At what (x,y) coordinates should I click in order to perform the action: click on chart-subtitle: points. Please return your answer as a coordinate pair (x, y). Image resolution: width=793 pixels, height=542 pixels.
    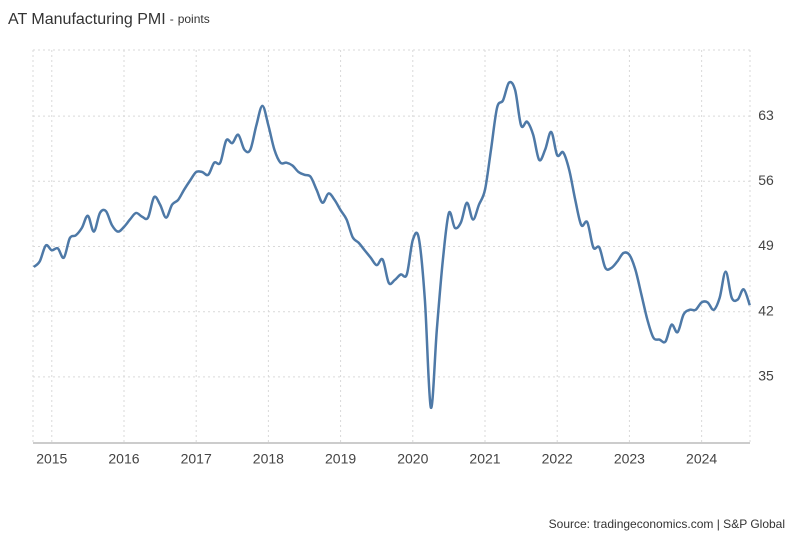
    Looking at the image, I should click on (194, 19).